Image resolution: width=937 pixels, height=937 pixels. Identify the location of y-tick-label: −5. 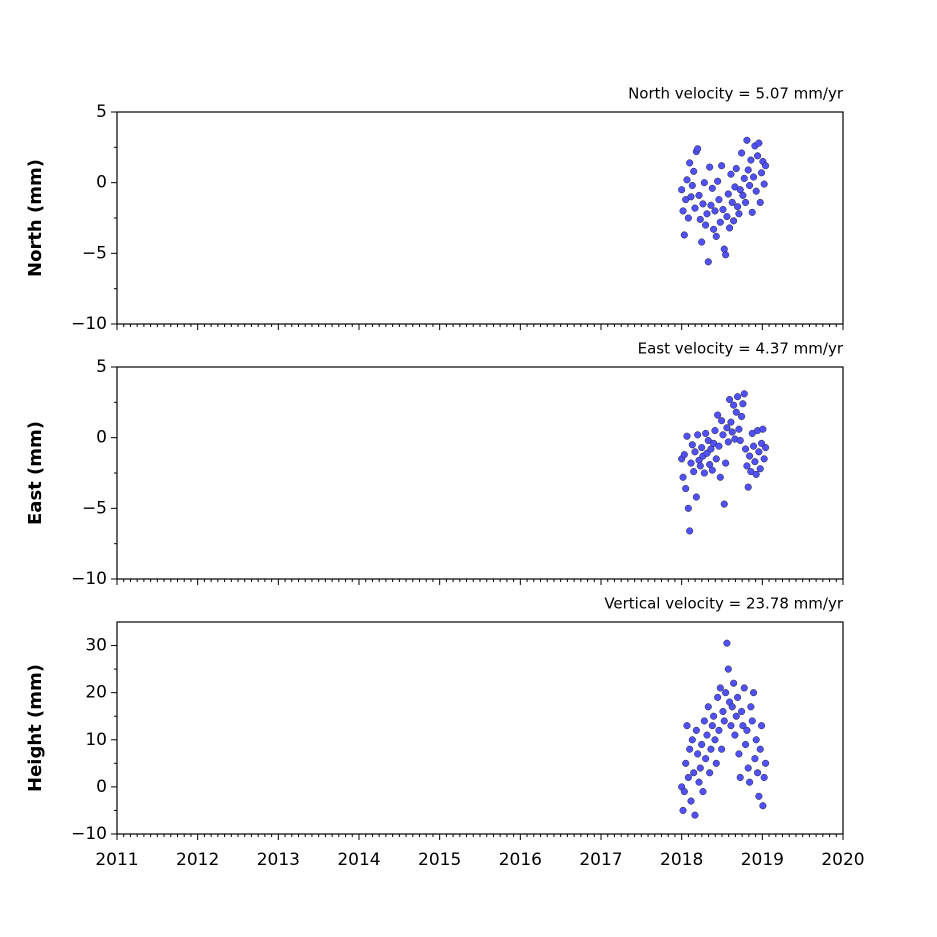
(94, 508).